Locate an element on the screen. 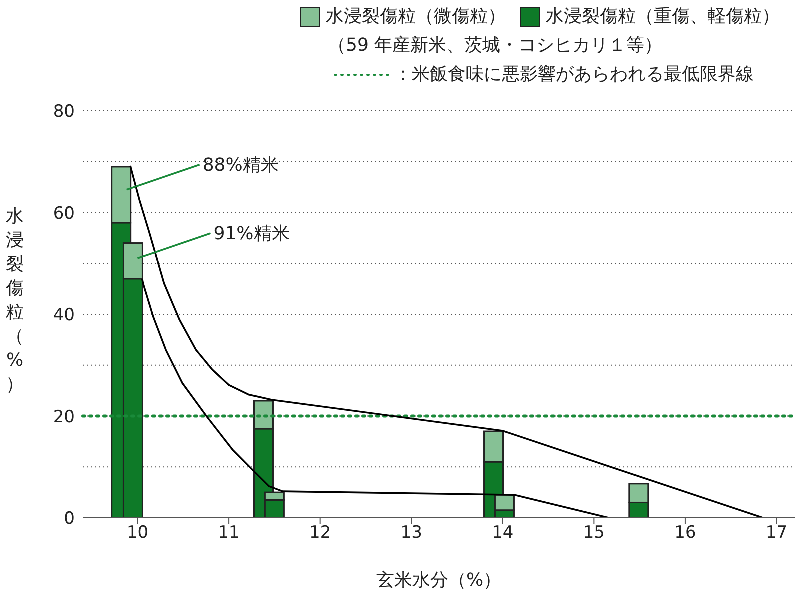  x-tick-label: 16 is located at coordinates (685, 533).